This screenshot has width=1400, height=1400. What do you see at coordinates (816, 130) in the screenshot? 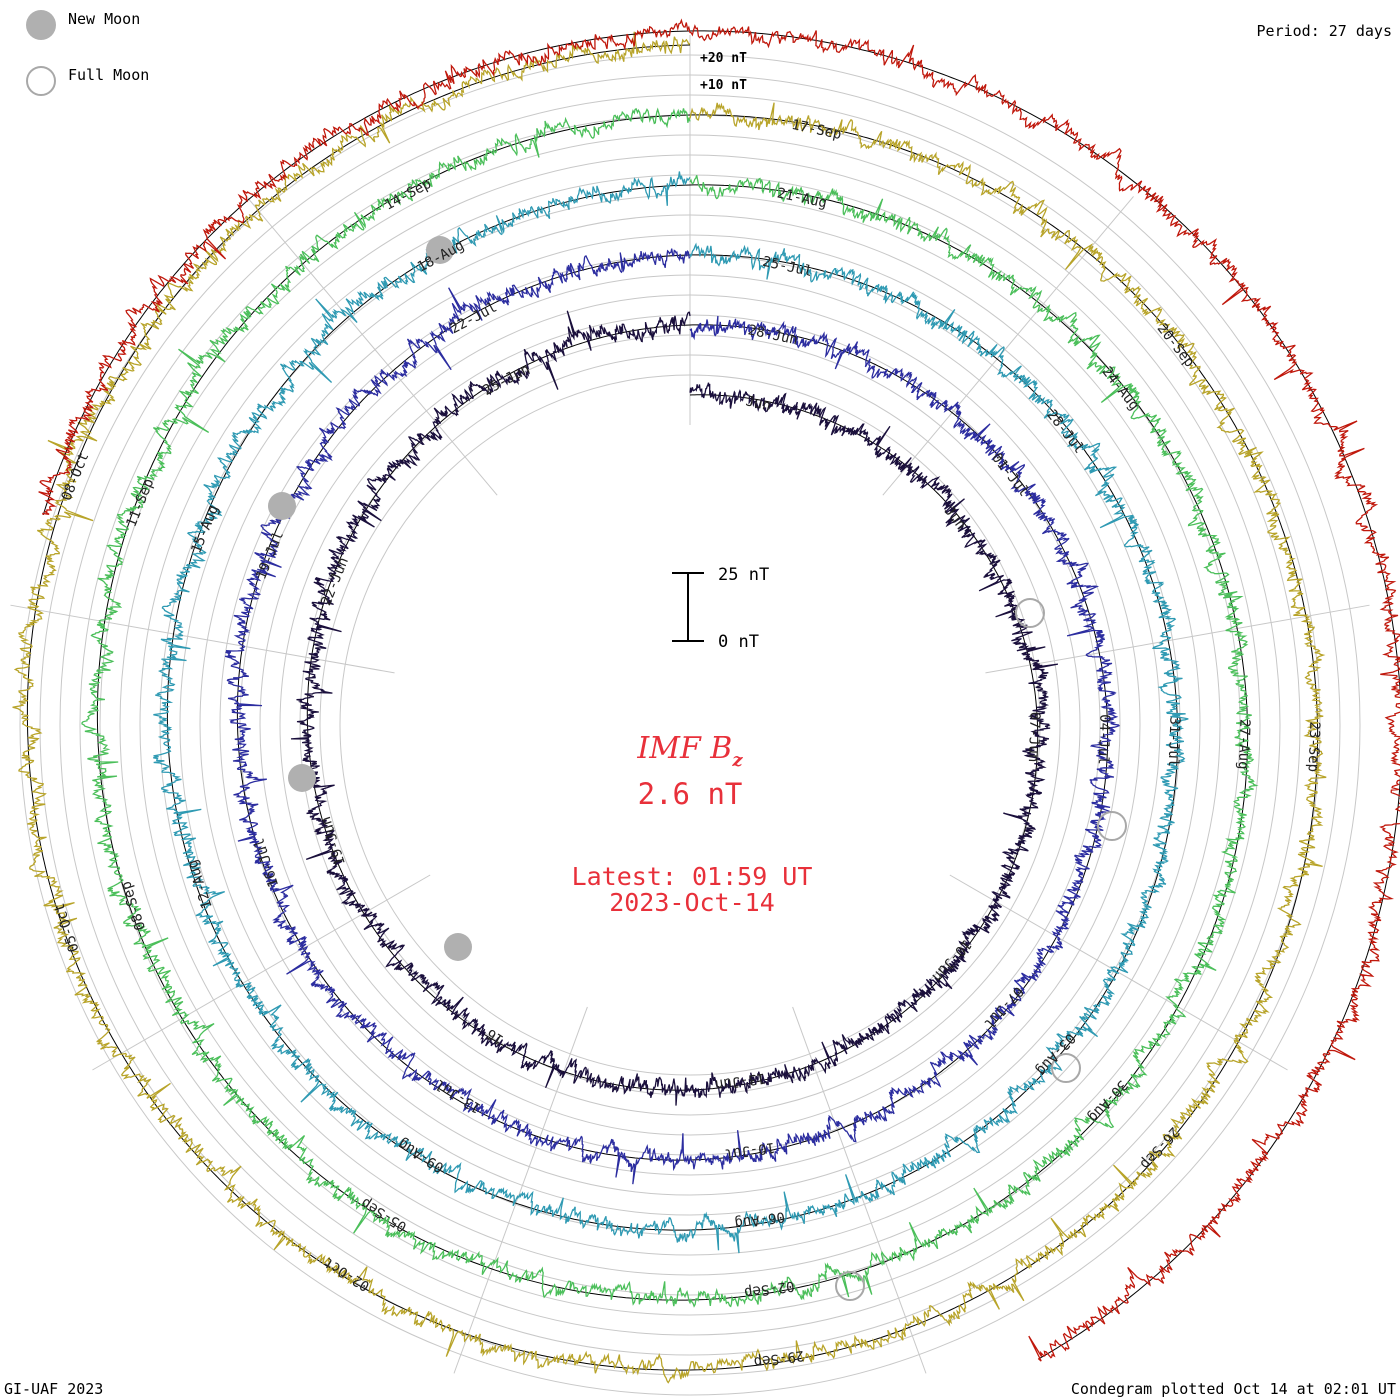
I see `date-label: 17-Sep` at bounding box center [816, 130].